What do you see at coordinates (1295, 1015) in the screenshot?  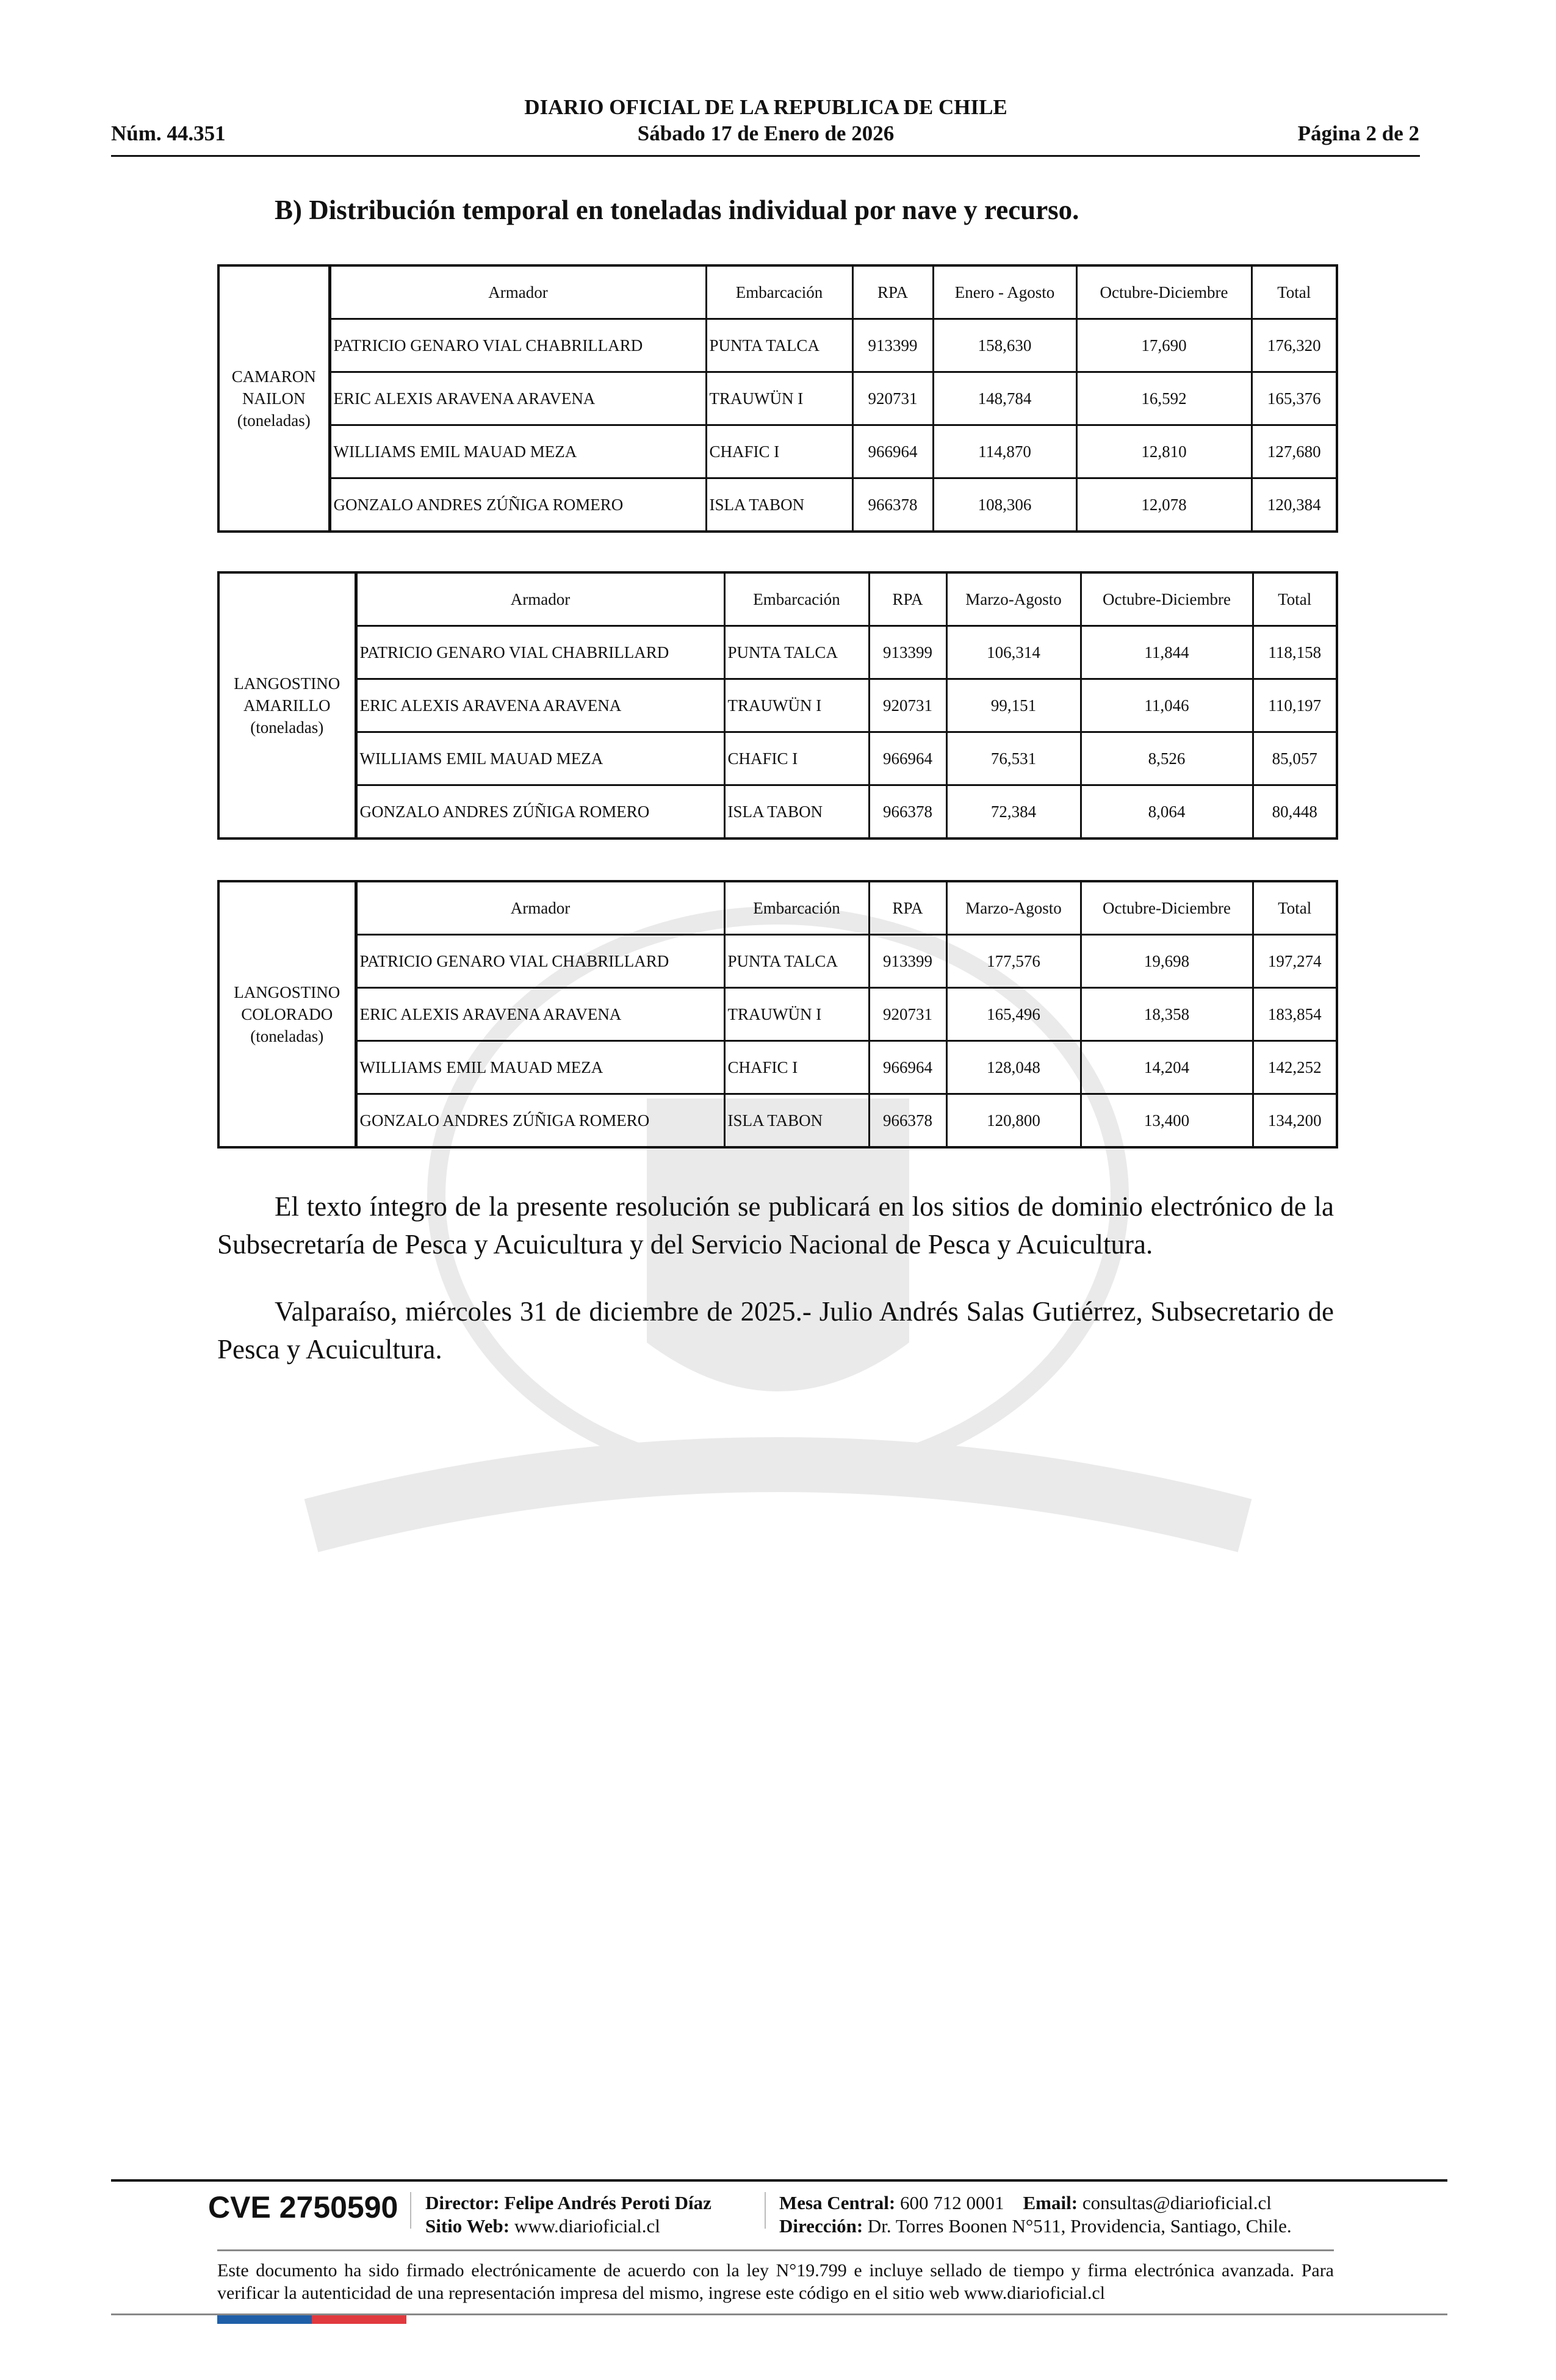 I see `table-cell: 183,854` at bounding box center [1295, 1015].